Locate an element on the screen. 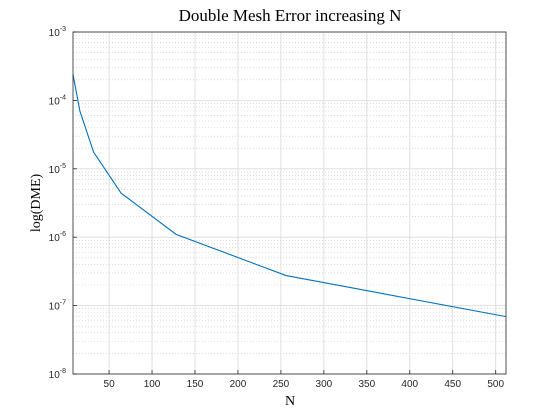 The height and width of the screenshot is (420, 560). x-tick-label: 450 is located at coordinates (452, 384).